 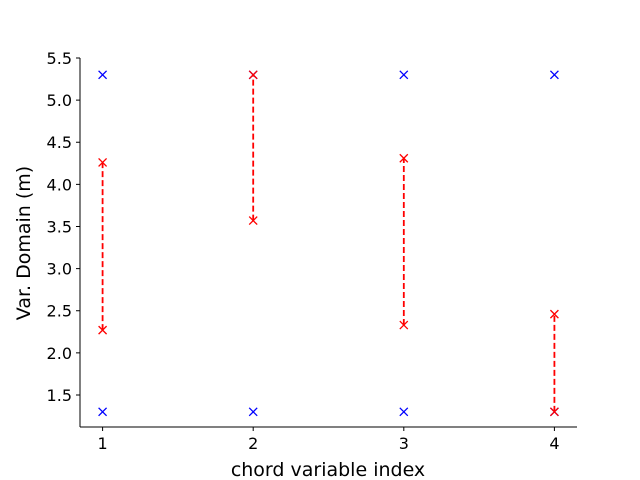 I want to click on y-tick-label: 4.5, so click(x=59, y=142).